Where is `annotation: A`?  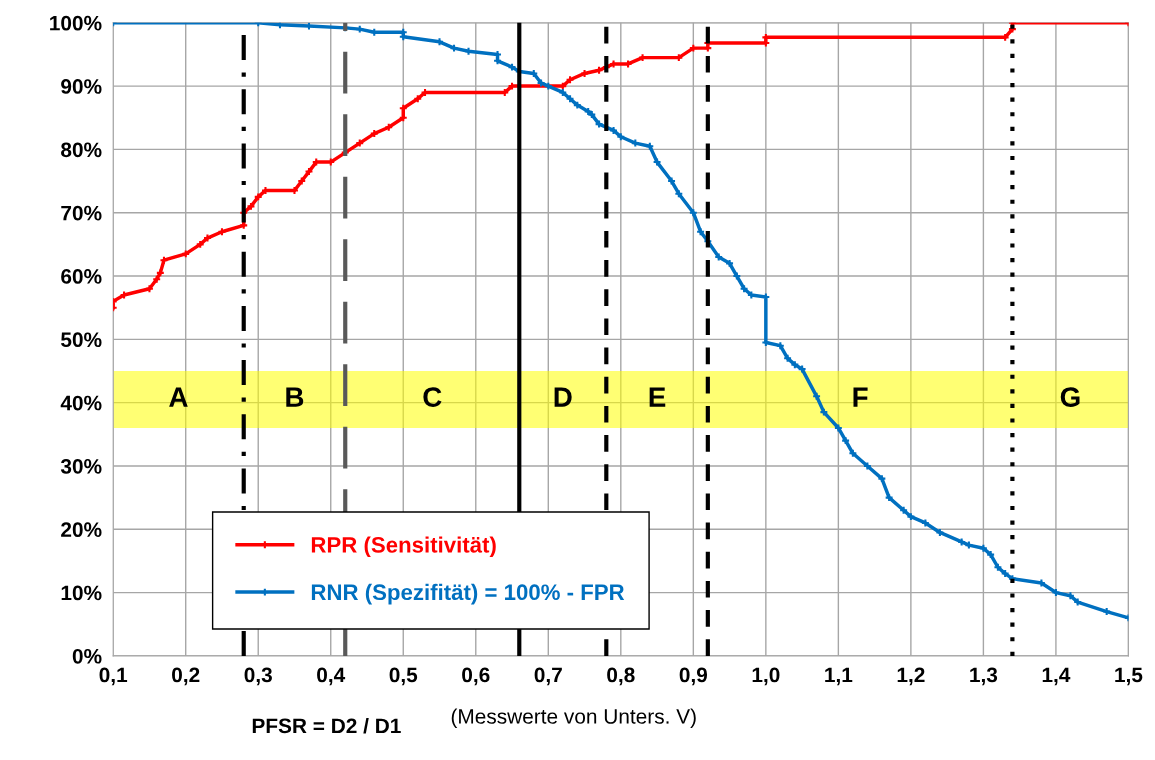 annotation: A is located at coordinates (178, 397).